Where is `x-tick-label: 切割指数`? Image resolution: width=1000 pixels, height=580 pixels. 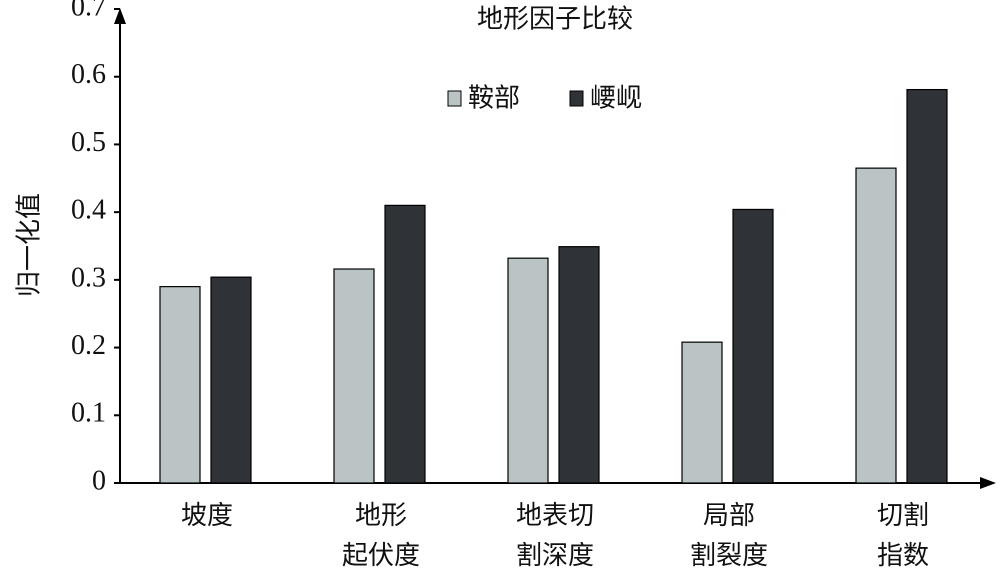 x-tick-label: 切割指数 is located at coordinates (903, 536).